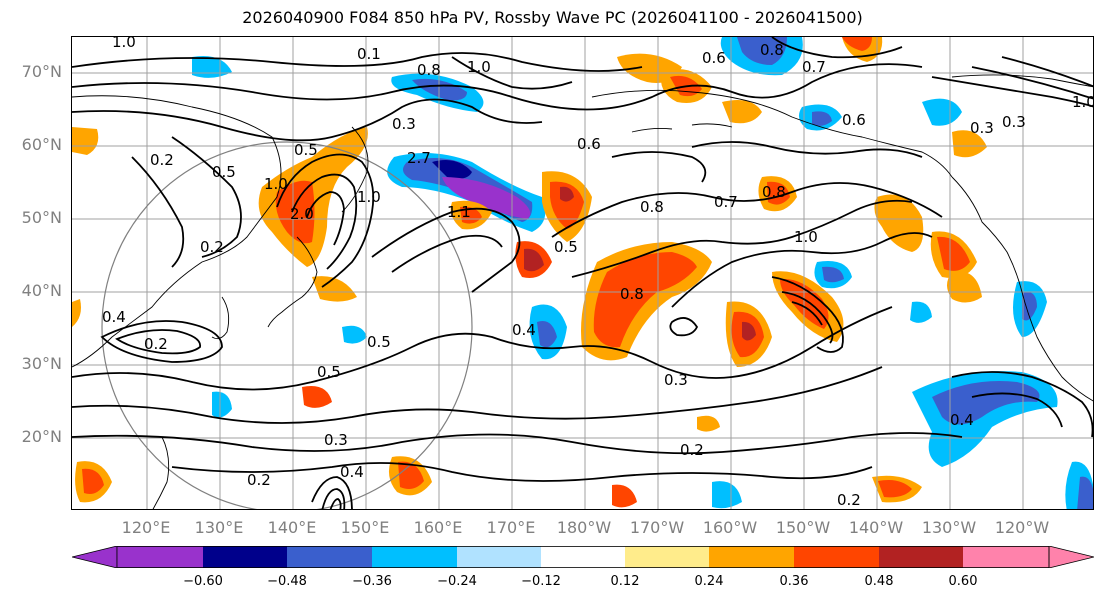  What do you see at coordinates (203, 581) in the screenshot?
I see `colorbar-tick-label: −0.60` at bounding box center [203, 581].